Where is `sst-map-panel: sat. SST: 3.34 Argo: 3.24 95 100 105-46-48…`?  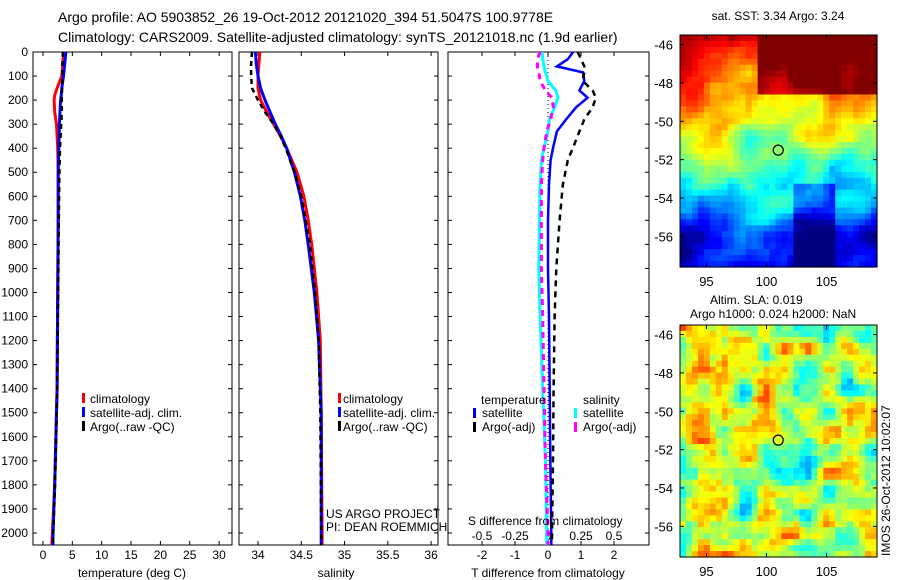 sst-map-panel: sat. SST: 3.34 Argo: 3.24 95 100 105-46-48… is located at coordinates (766, 149).